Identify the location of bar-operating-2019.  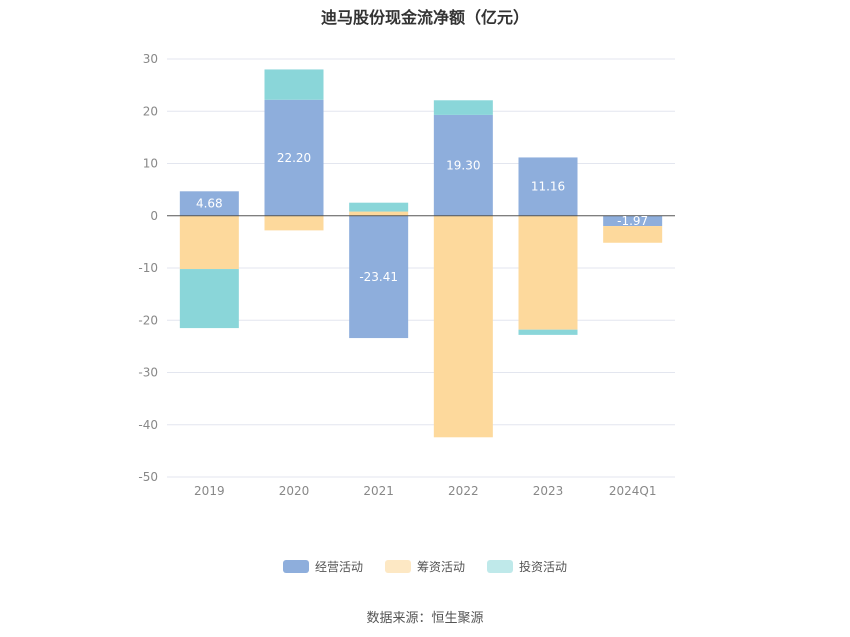
(209, 203).